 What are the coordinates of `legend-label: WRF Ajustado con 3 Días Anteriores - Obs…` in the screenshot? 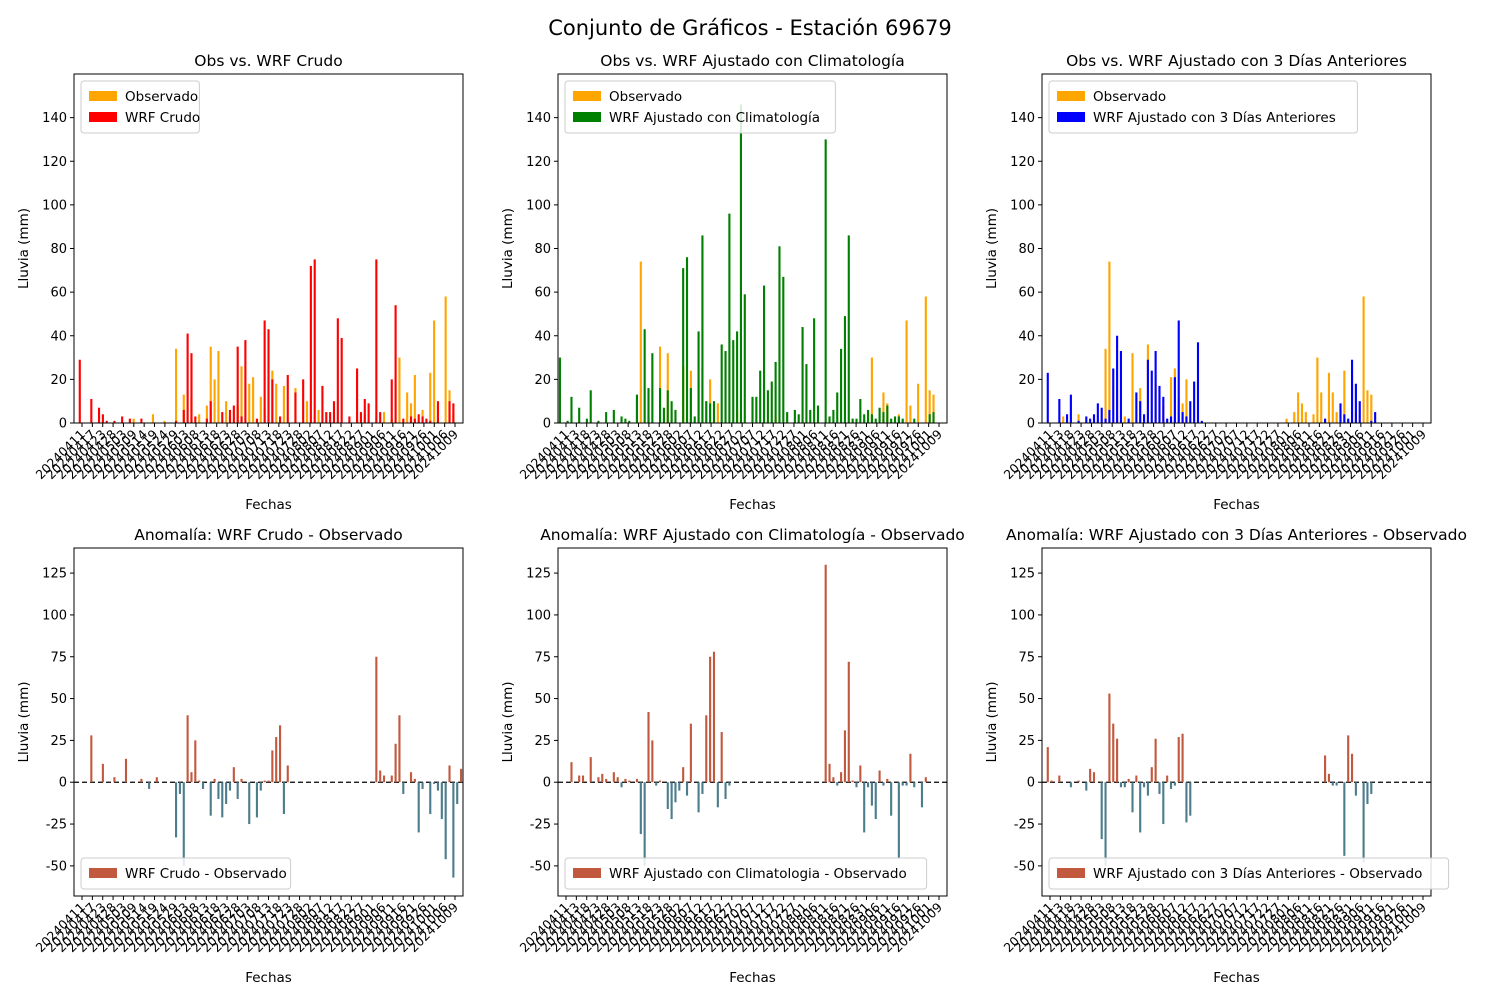 It's located at (1257, 874).